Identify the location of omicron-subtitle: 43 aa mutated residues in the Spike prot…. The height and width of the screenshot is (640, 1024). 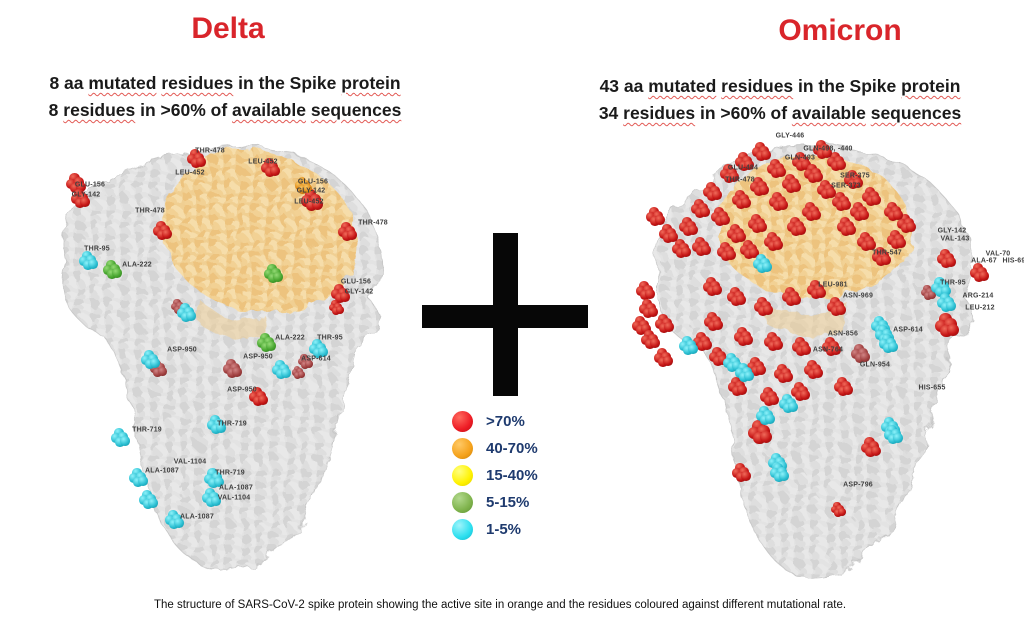
(780, 100).